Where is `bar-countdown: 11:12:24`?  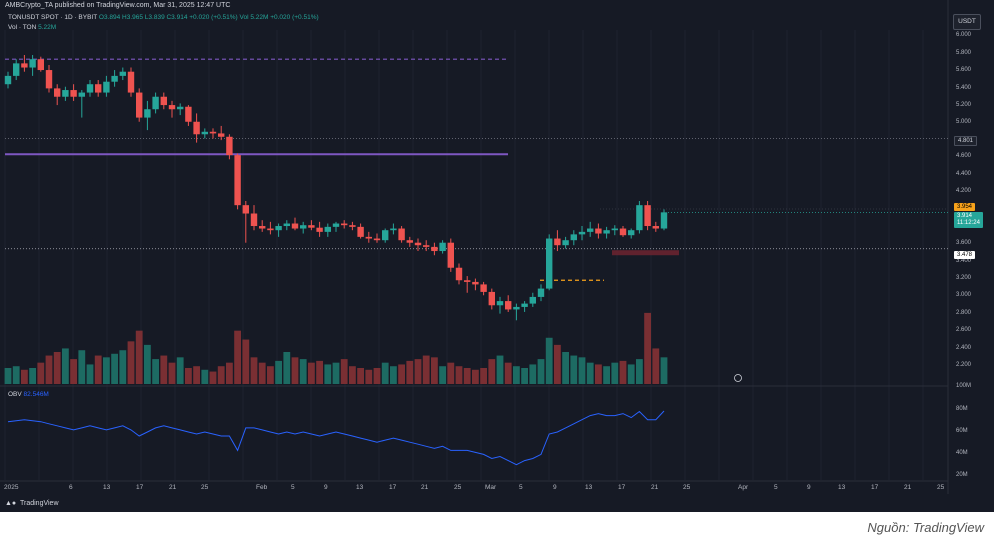 bar-countdown: 11:12:24 is located at coordinates (968, 223).